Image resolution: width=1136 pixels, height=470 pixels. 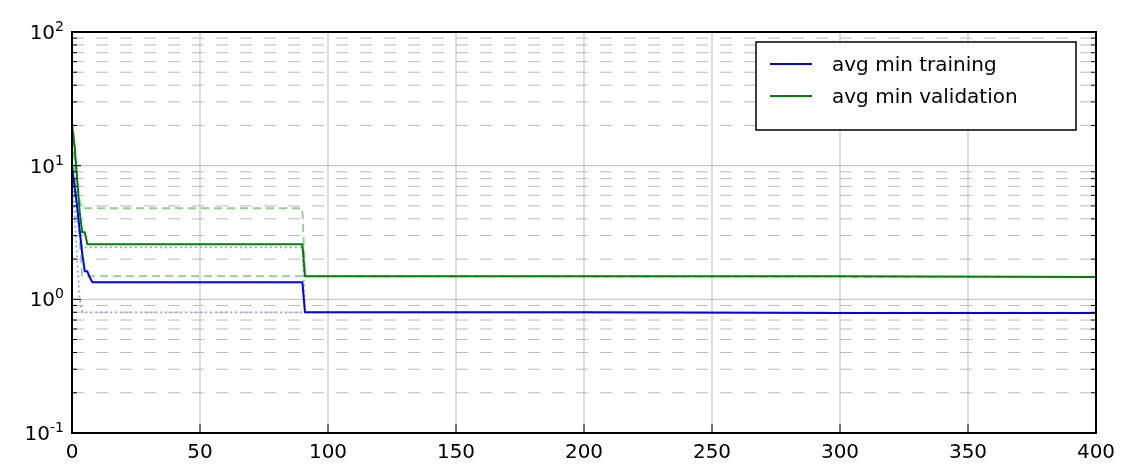 I want to click on x-tick-label: 400, so click(x=1096, y=451).